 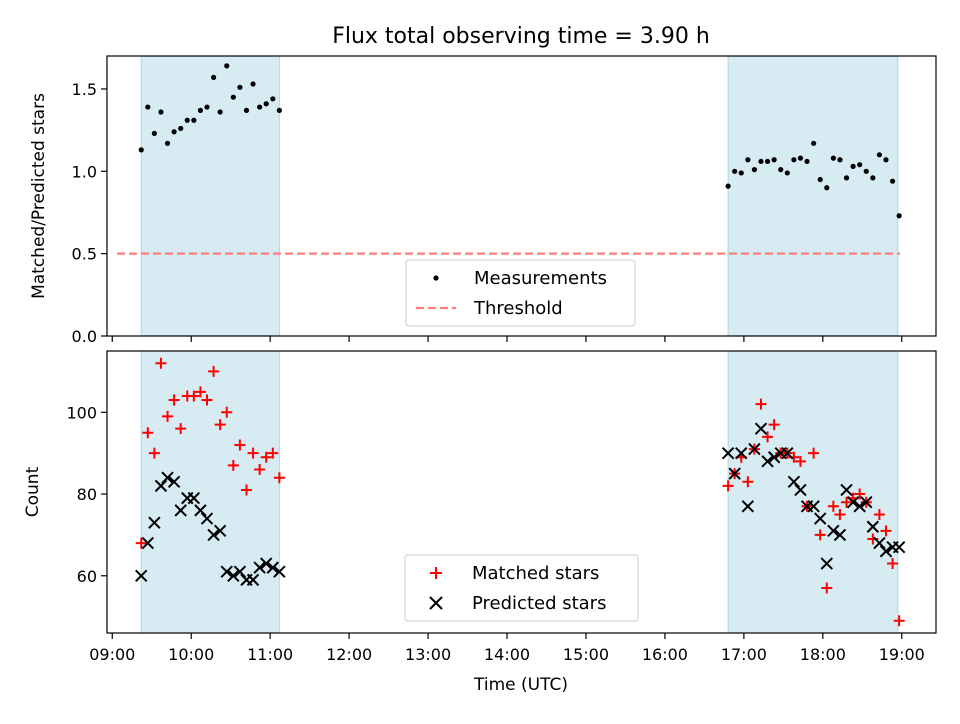 I want to click on bottom-legend: Matched stars Predicted stars, so click(x=521, y=588).